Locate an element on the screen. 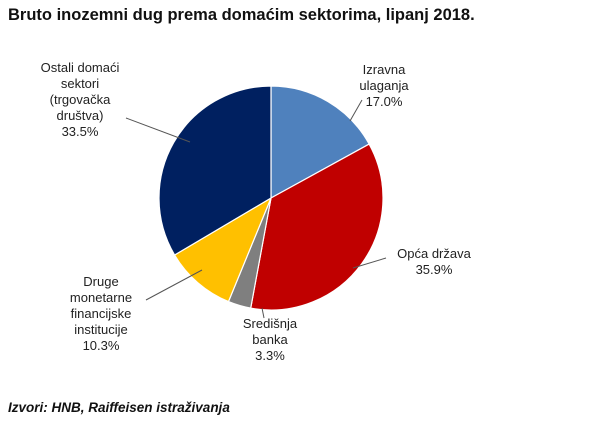 The image size is (593, 438). label-value: 35.9% is located at coordinates (434, 269).